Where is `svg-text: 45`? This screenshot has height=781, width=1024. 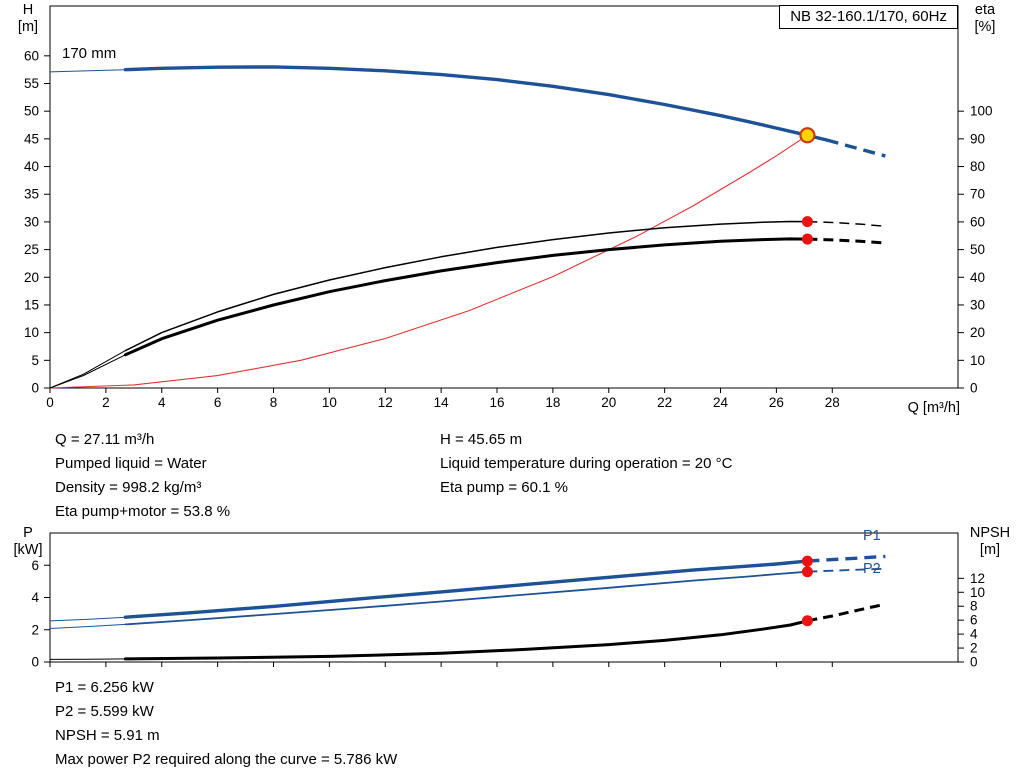
svg-text: 45 is located at coordinates (31, 138).